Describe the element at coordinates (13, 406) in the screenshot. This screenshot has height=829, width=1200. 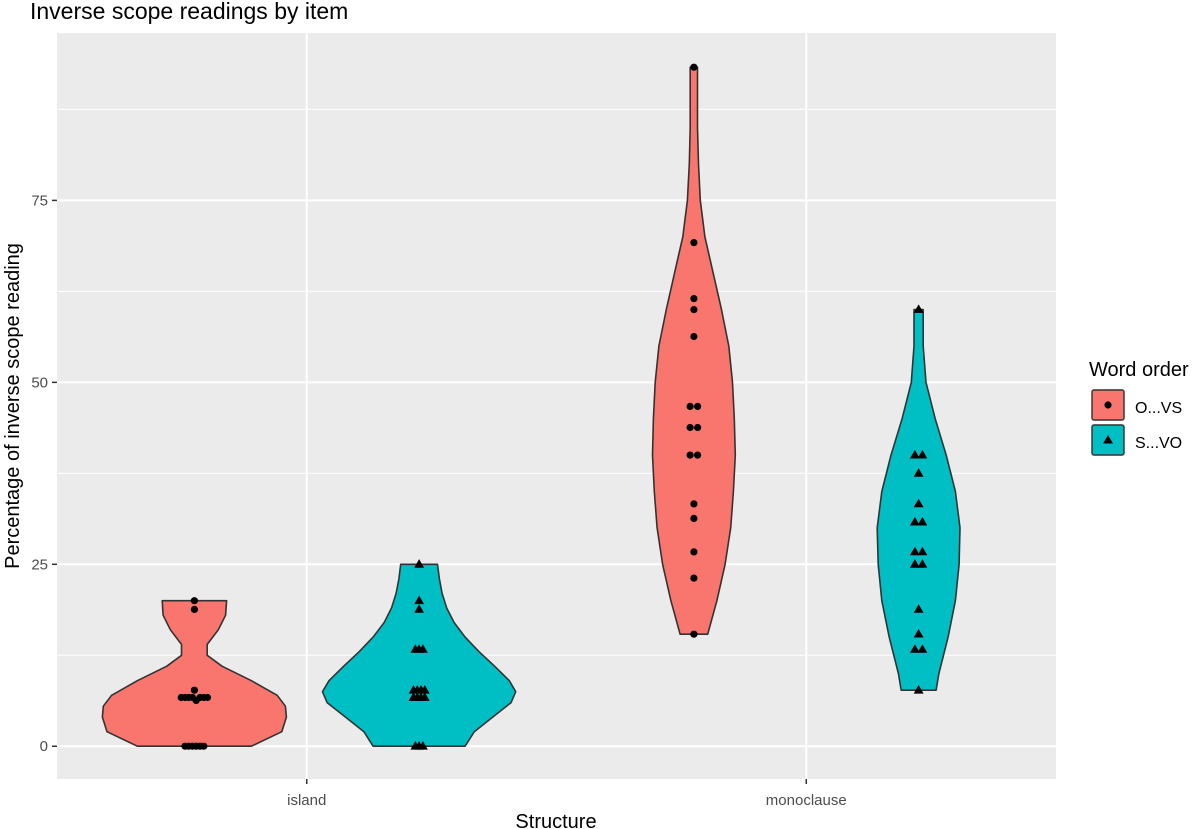
I see `y-axis-title: Percentage of inverse scope reading` at that location.